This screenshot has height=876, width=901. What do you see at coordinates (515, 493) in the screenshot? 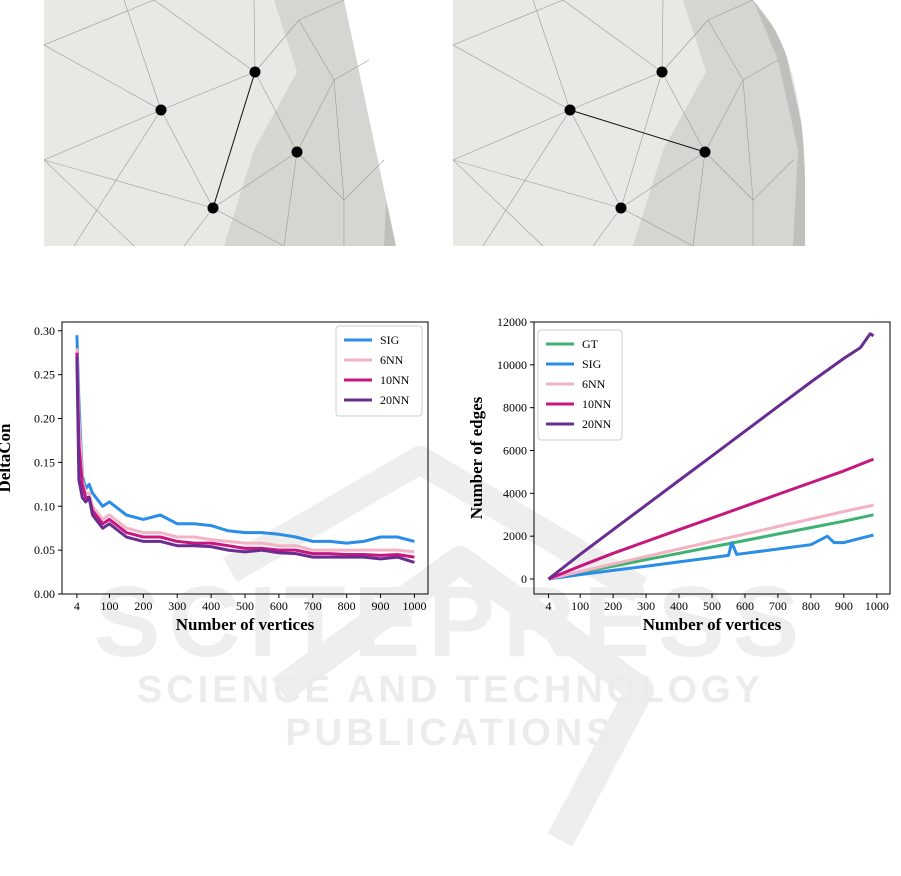
I see `y-tick-label: 4000` at bounding box center [515, 493].